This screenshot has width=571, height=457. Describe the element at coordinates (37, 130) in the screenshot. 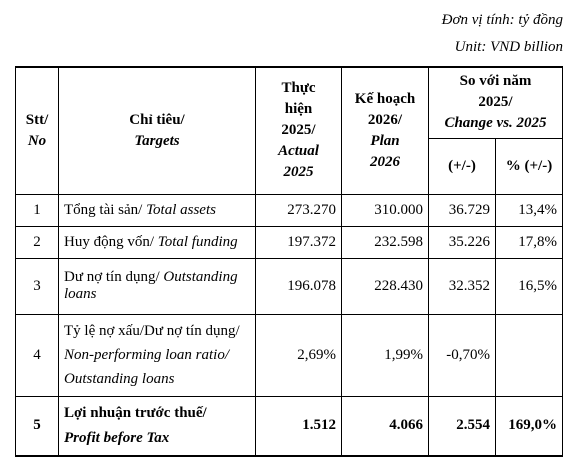

I see `header-no: Stt/ No` at that location.